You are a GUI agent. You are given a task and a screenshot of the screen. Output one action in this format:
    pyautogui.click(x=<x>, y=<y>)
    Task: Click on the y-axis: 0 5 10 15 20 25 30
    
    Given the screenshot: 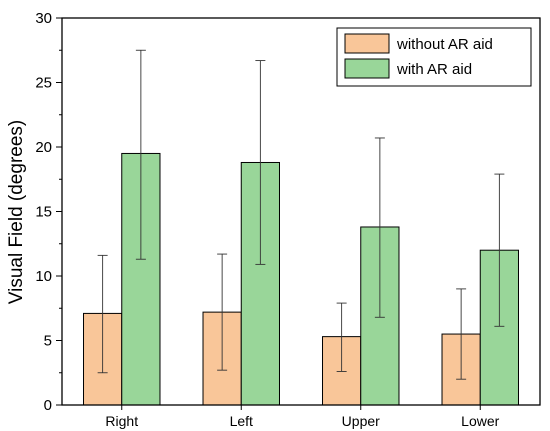 What is the action you would take?
    pyautogui.click(x=48, y=212)
    